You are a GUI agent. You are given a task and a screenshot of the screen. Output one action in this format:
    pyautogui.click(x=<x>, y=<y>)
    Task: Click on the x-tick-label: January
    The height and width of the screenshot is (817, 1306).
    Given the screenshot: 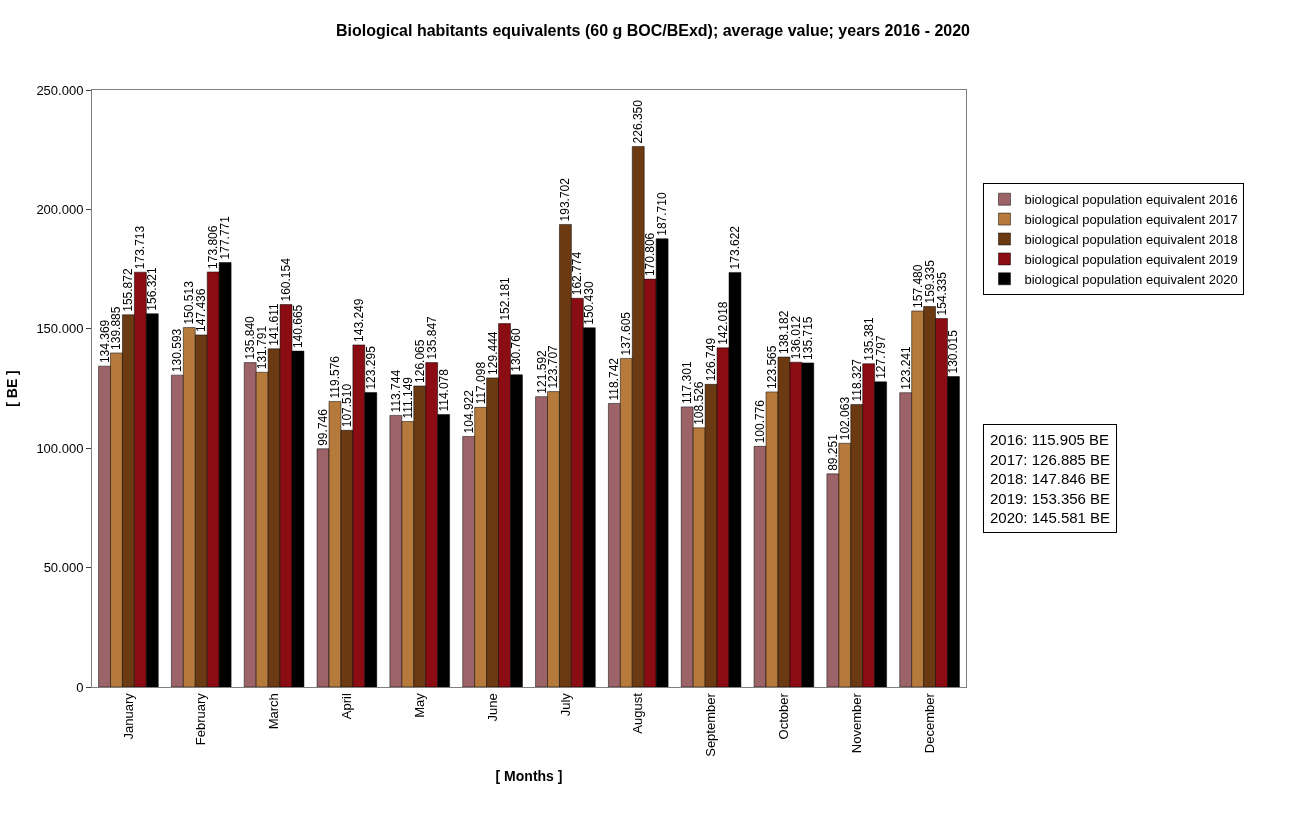 What is the action you would take?
    pyautogui.click(x=128, y=716)
    